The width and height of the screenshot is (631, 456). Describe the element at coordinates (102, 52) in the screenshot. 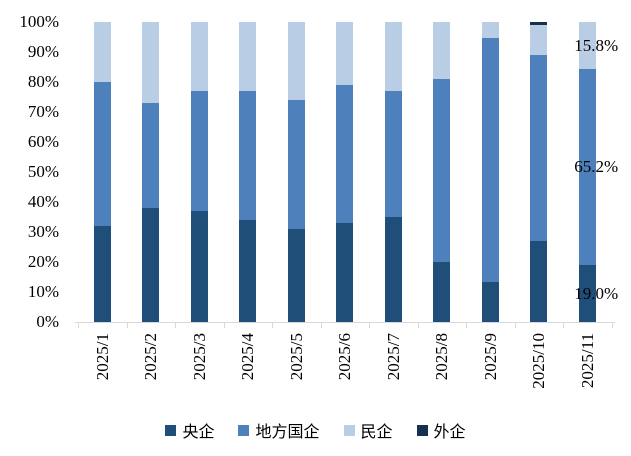

I see `bar-segment-民企-2025/1` at that location.